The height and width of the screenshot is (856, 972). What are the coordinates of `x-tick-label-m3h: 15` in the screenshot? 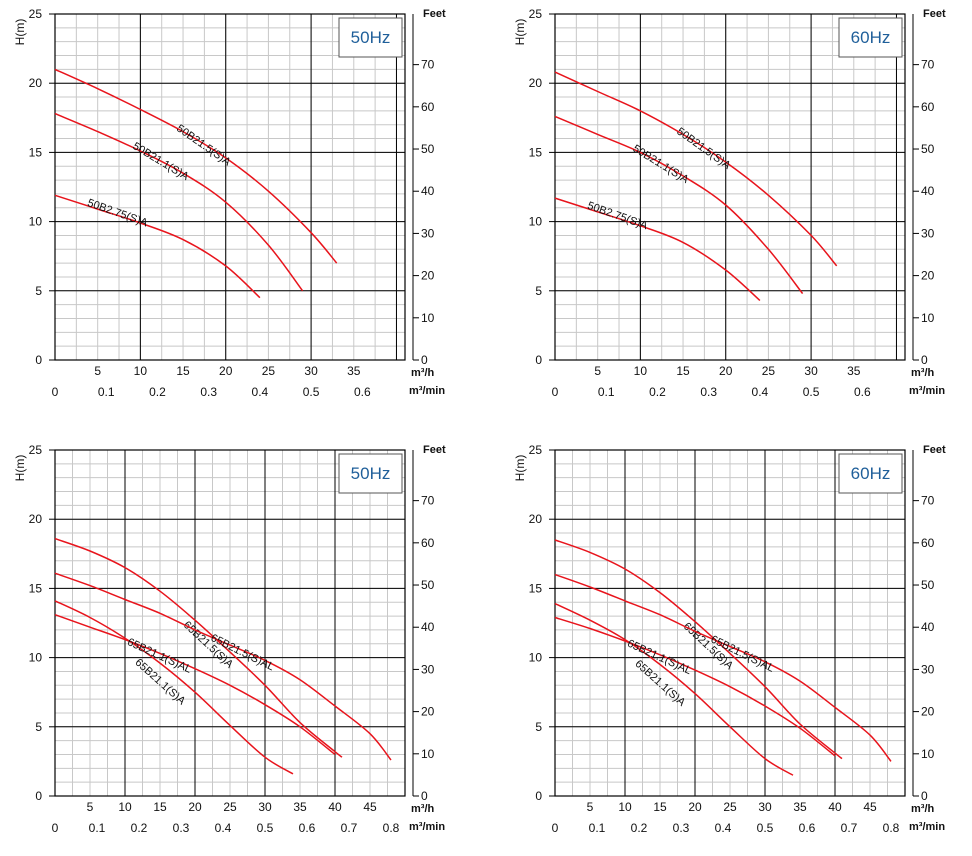 It's located at (183, 371).